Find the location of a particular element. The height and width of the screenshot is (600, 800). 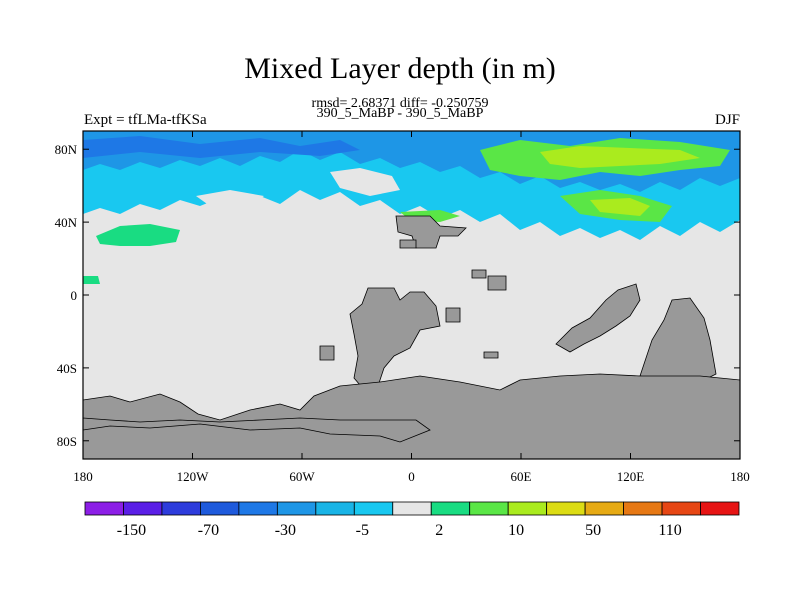

x-tick-label: 120E is located at coordinates (631, 476).